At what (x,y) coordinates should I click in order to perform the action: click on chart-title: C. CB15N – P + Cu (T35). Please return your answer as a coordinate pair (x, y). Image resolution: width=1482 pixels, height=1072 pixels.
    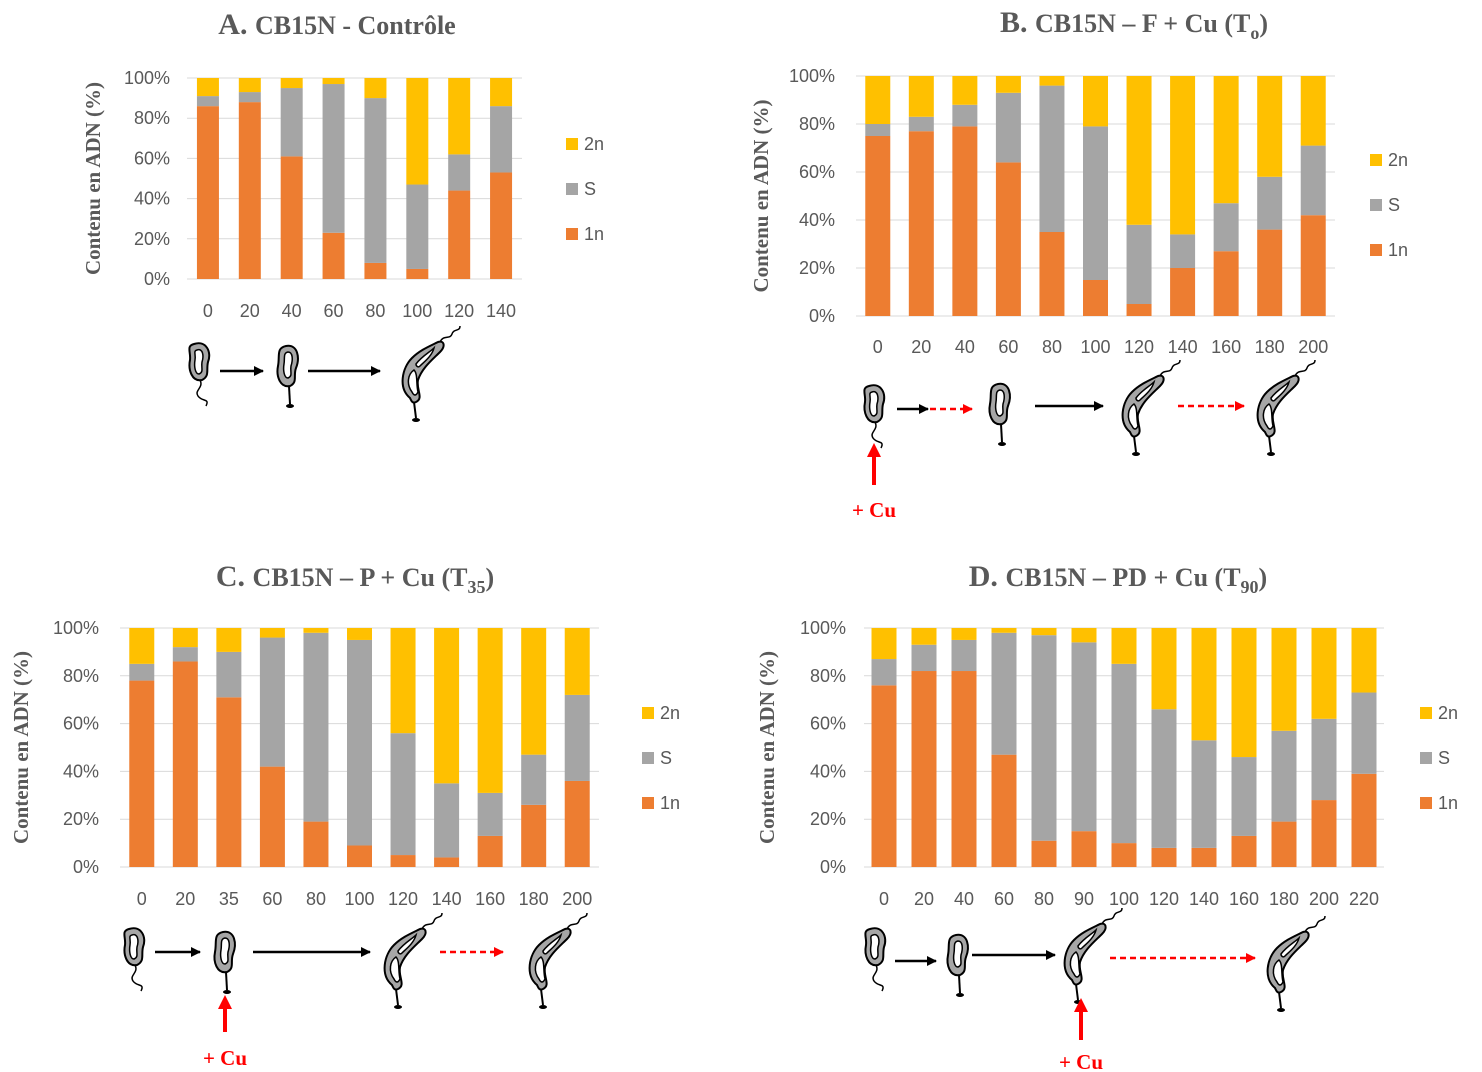
    Looking at the image, I should click on (355, 578).